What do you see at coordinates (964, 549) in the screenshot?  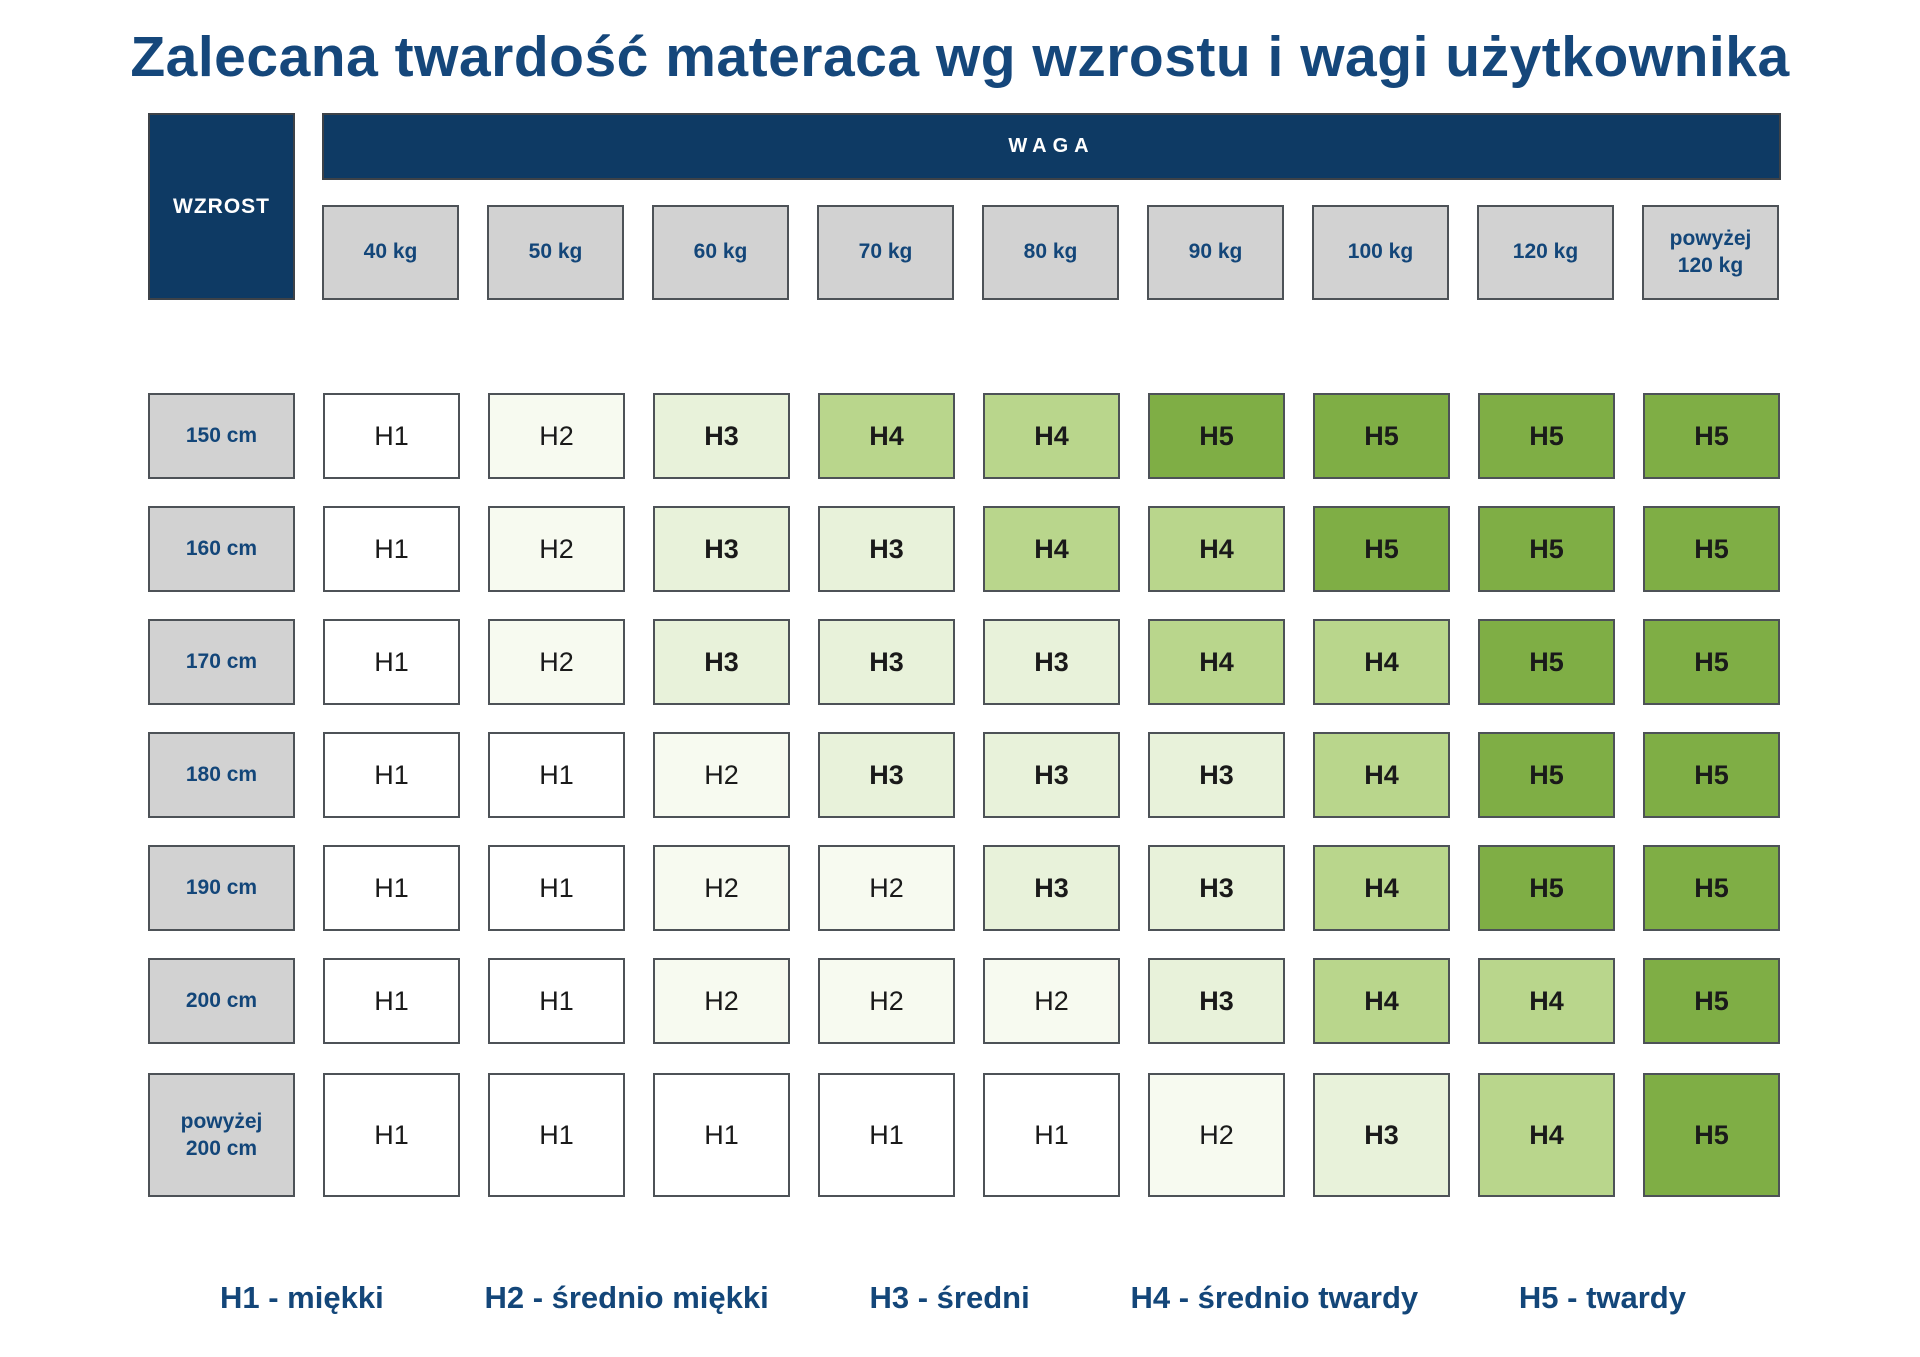 I see `table-row: 160 cm H1 H2 H3 H3 H4 H4 H5 H5 H5` at bounding box center [964, 549].